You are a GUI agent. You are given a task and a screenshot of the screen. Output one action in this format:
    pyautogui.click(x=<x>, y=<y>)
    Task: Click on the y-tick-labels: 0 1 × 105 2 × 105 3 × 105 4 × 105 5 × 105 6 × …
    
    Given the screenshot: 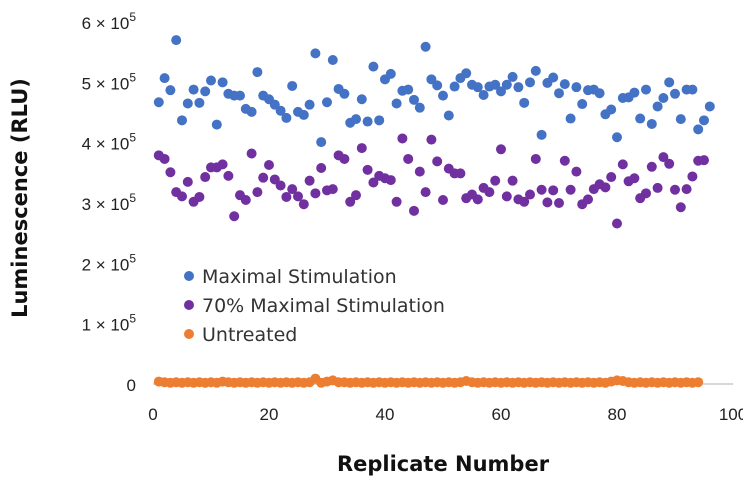 What is the action you would take?
    pyautogui.click(x=109, y=202)
    